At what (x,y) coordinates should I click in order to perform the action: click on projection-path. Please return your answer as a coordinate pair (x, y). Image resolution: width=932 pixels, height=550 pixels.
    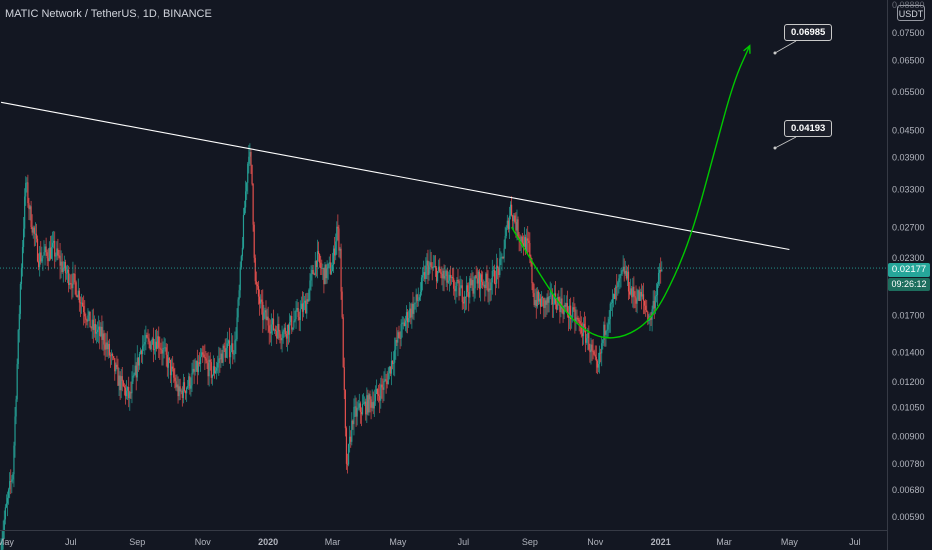
    Looking at the image, I should click on (631, 192).